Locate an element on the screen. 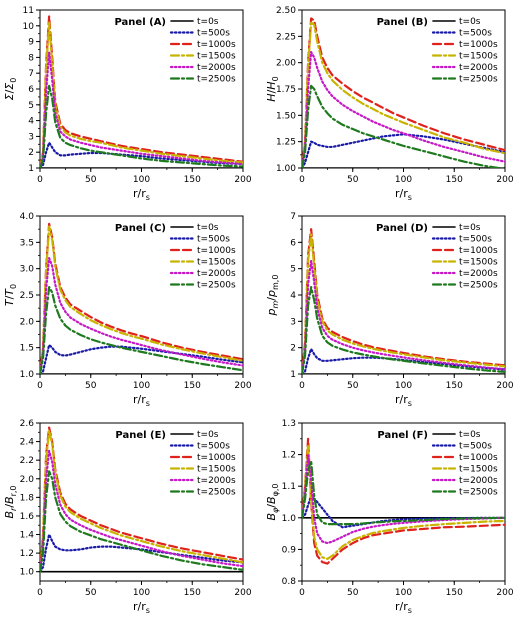  y-tick-label: 2.2 is located at coordinates (27, 461).